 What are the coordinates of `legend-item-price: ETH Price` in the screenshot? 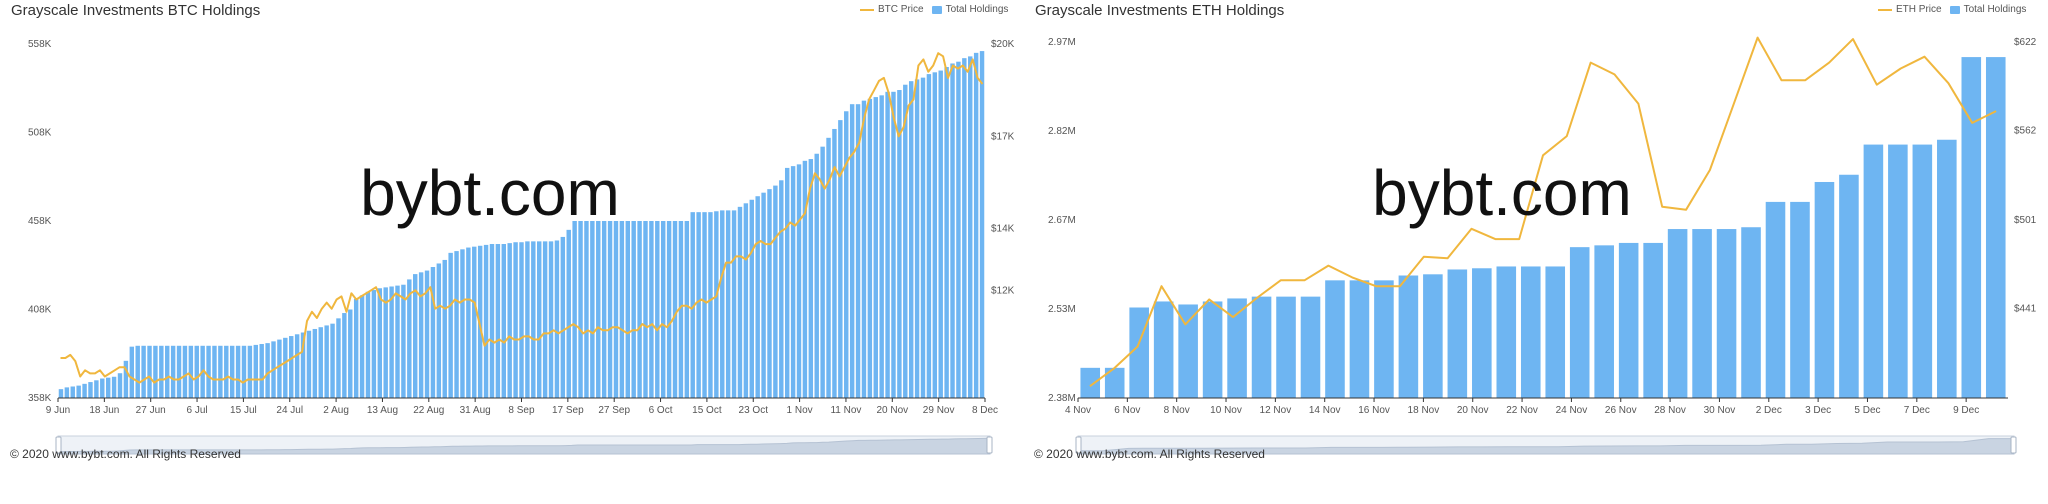 It's located at (1910, 9).